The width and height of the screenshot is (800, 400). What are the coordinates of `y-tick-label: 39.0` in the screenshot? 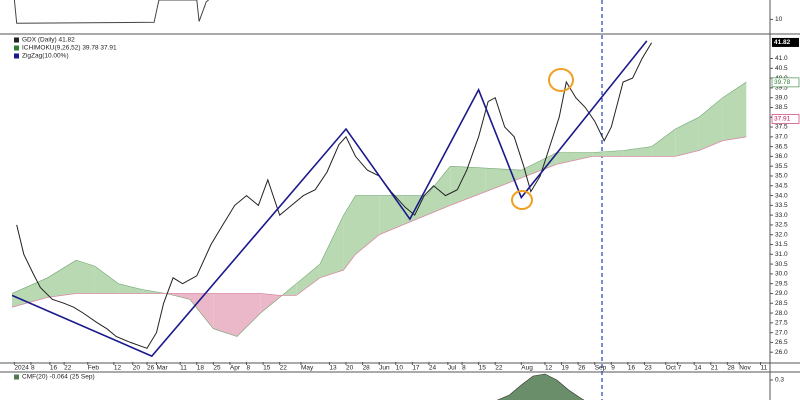 It's located at (781, 97).